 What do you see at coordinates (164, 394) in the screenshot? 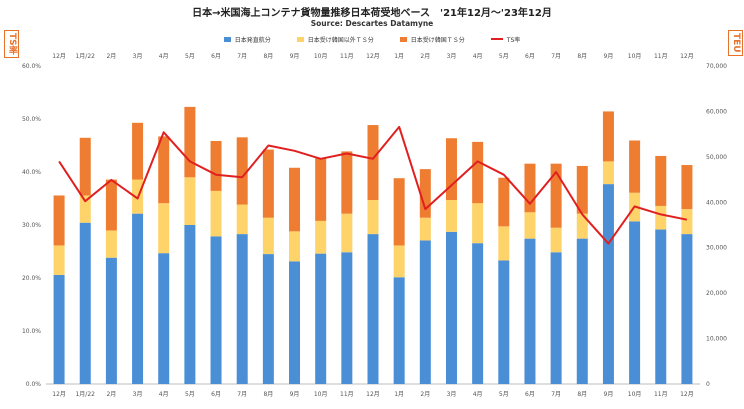
I see `x-axis-tick-label-bottom: 4月` at bounding box center [164, 394].